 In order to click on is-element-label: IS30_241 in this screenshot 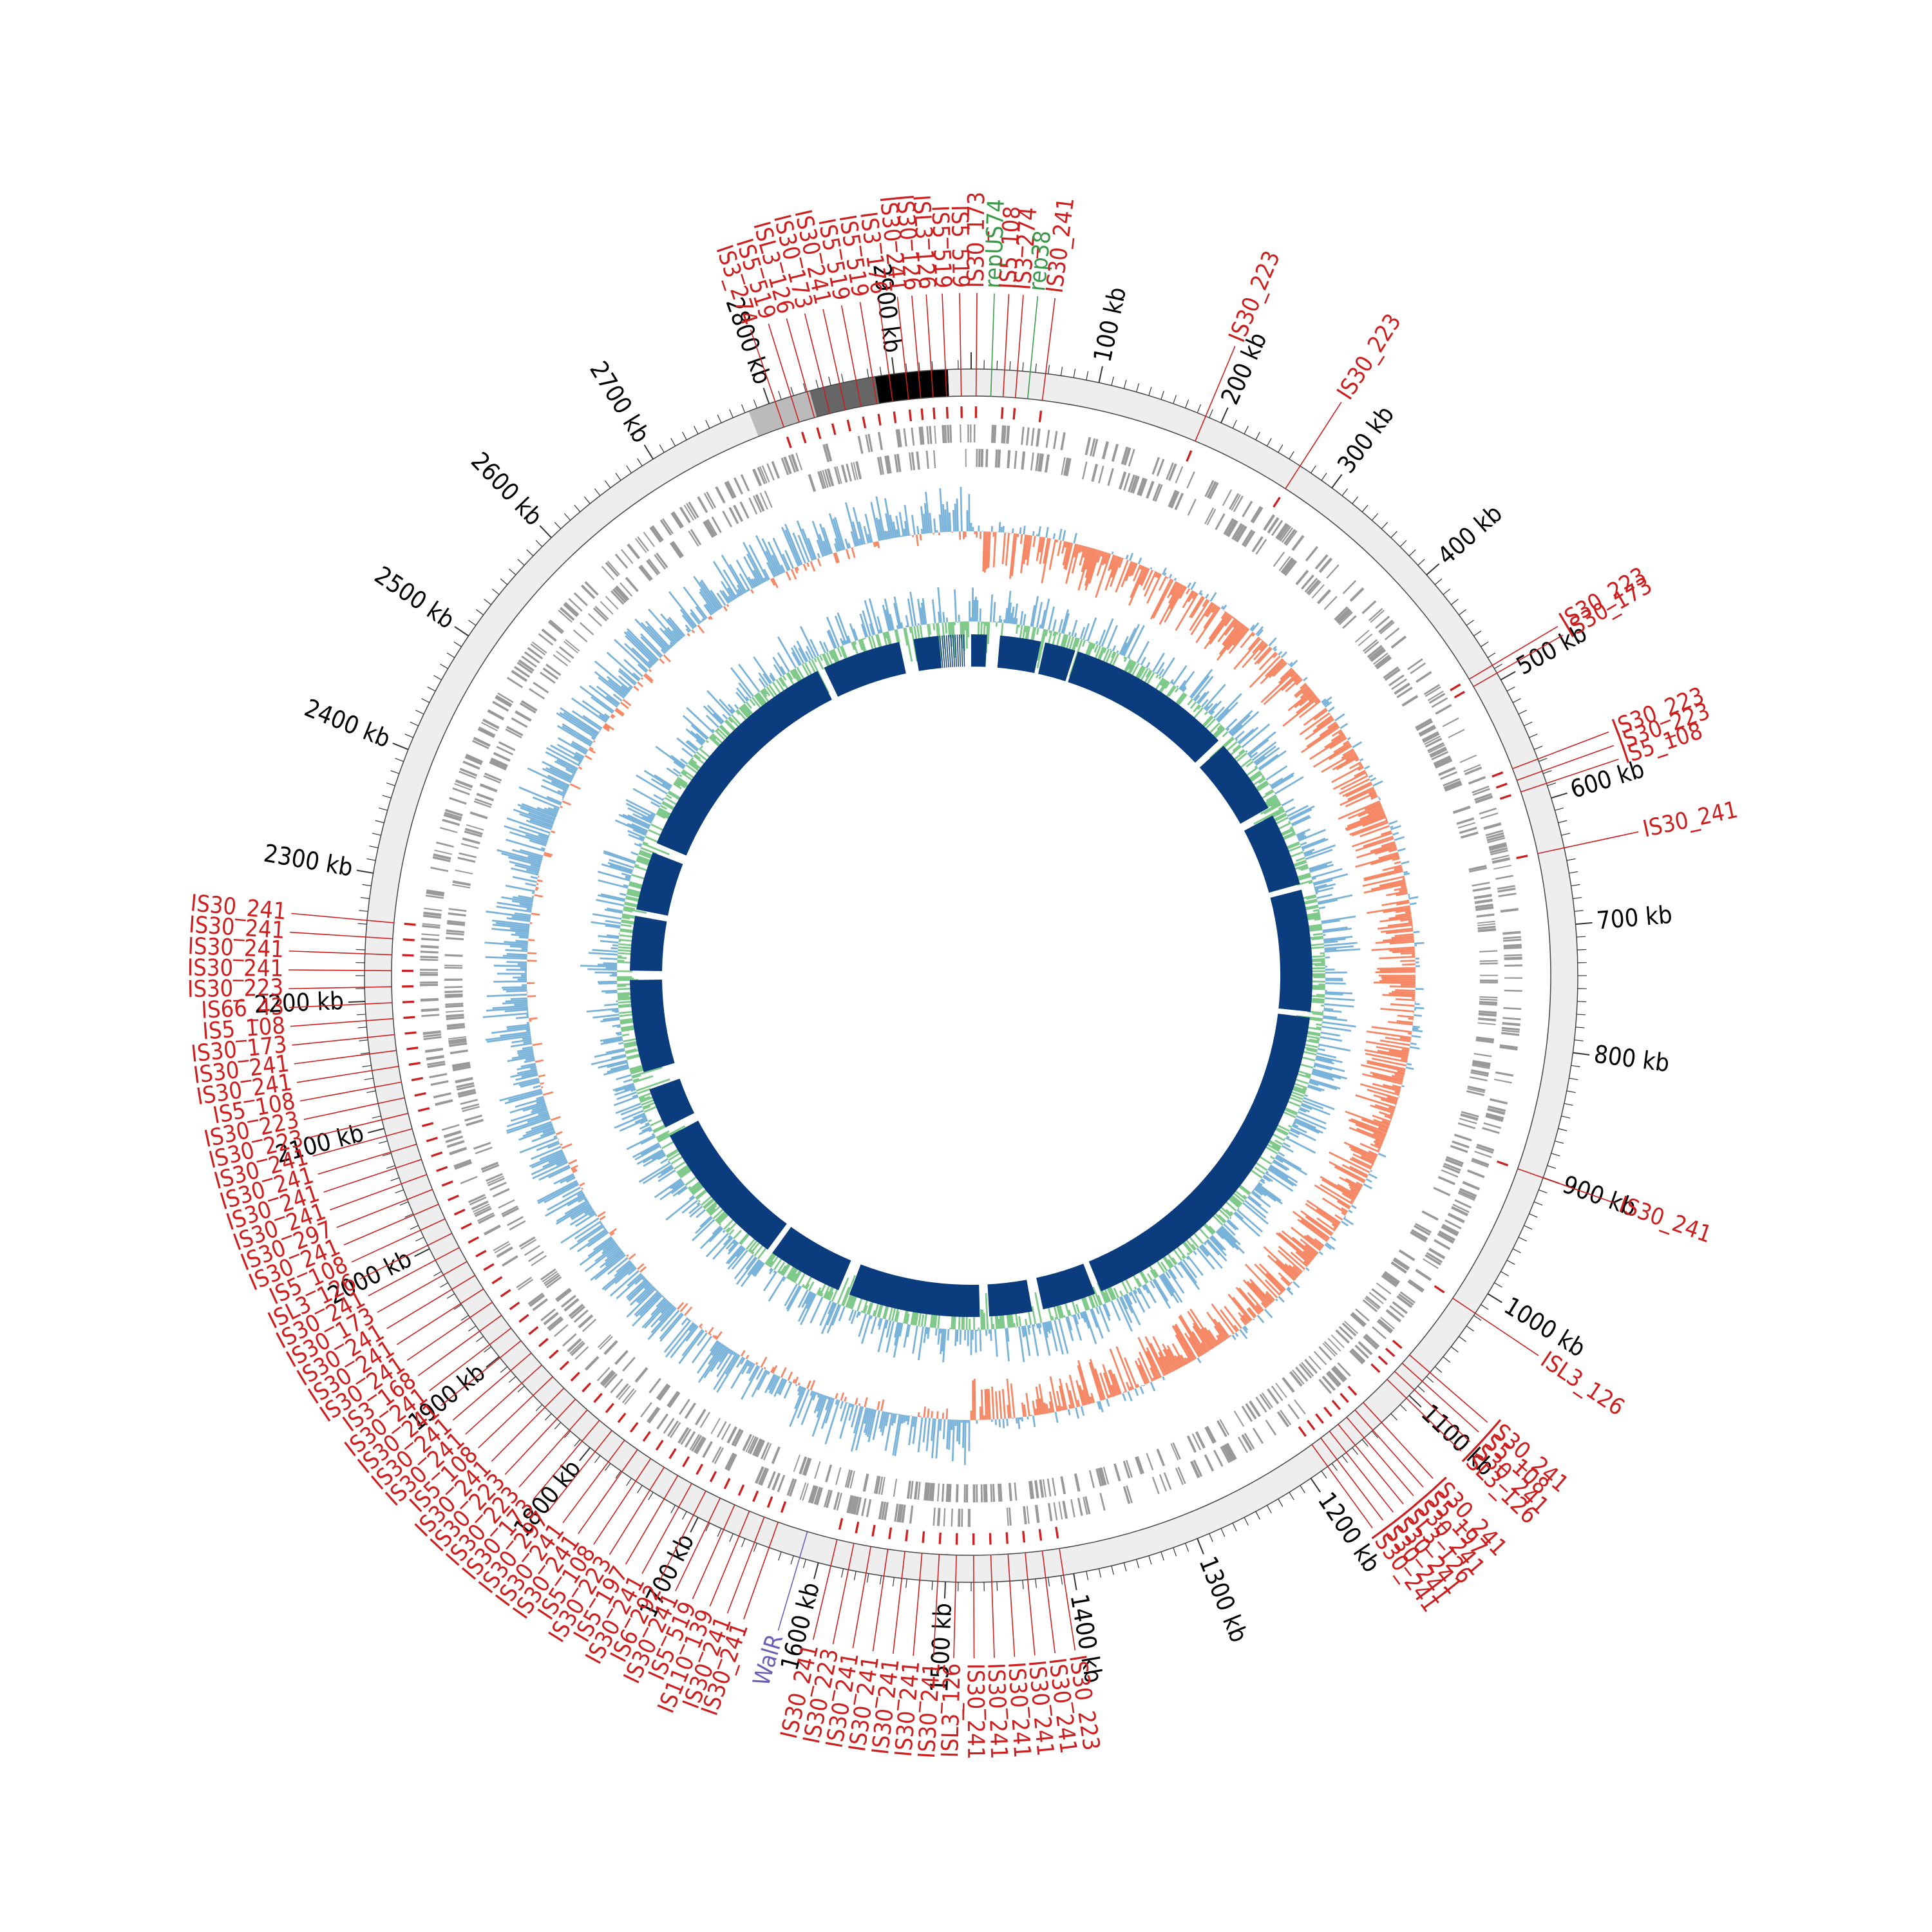, I will do `click(1665, 1220)`.